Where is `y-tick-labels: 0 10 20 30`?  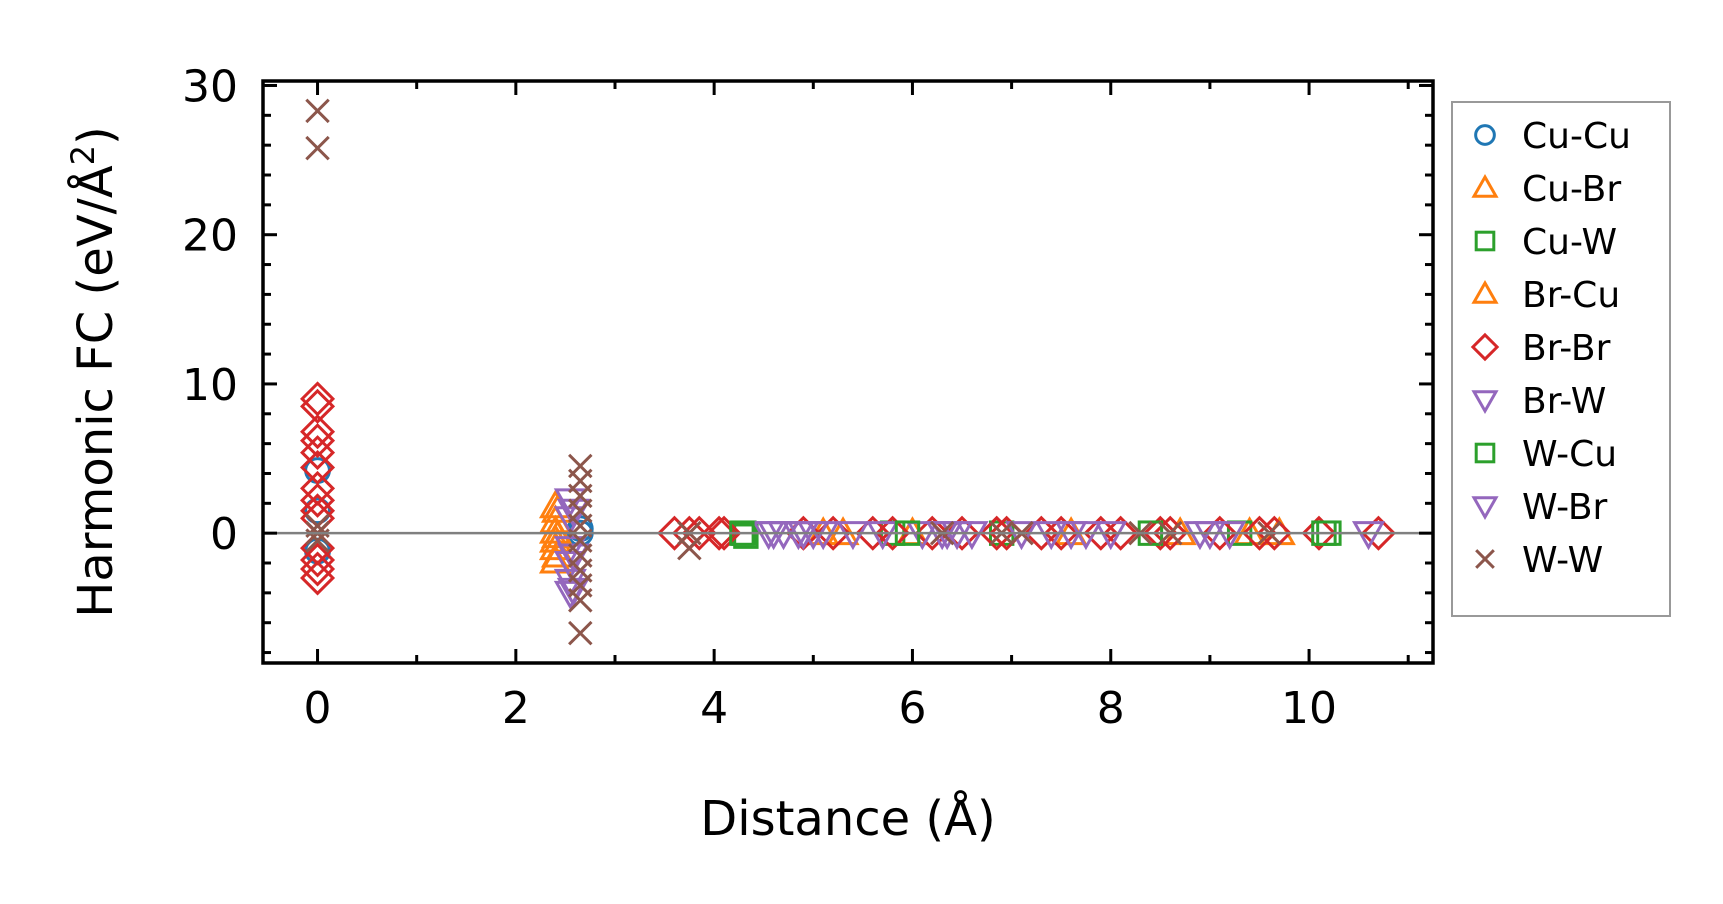 y-tick-labels: 0 10 20 30 is located at coordinates (210, 310).